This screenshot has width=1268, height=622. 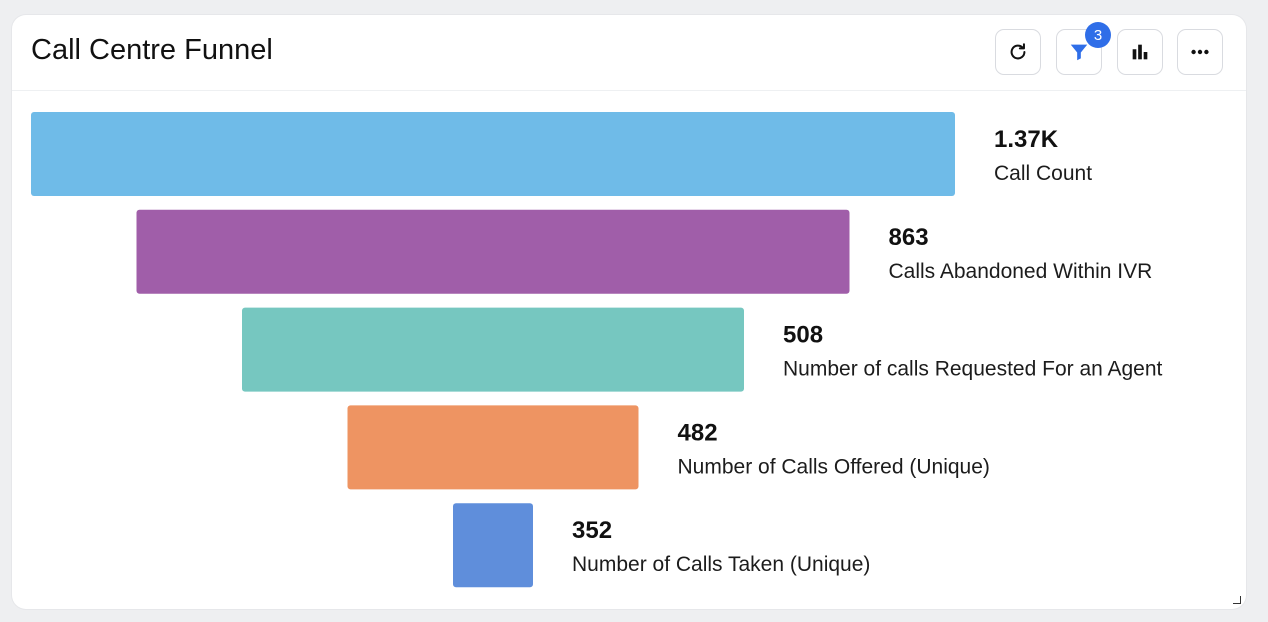 I want to click on refresh-icon, so click(x=1018, y=51).